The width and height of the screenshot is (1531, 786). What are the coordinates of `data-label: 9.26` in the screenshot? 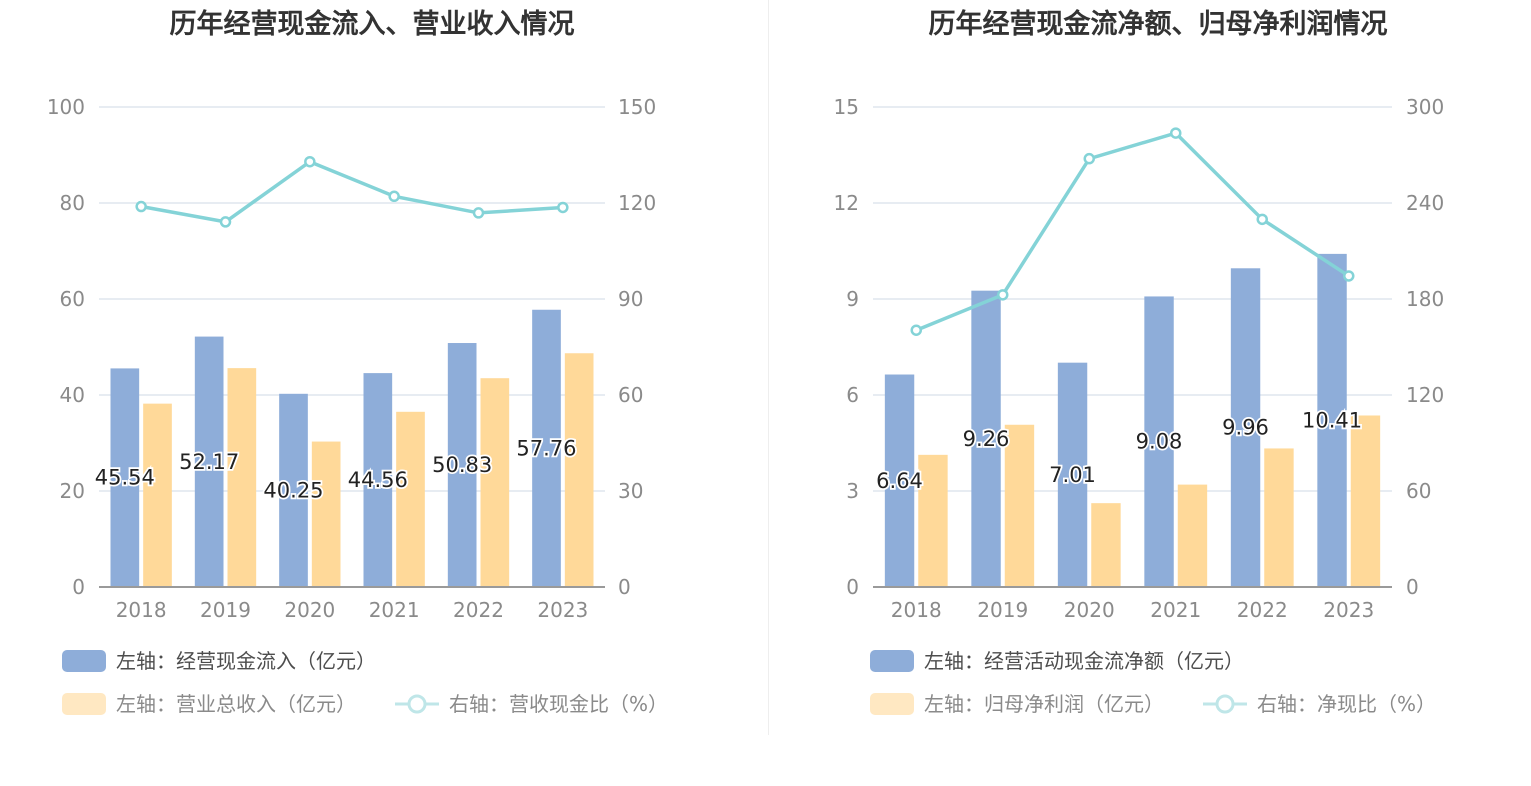 It's located at (986, 439).